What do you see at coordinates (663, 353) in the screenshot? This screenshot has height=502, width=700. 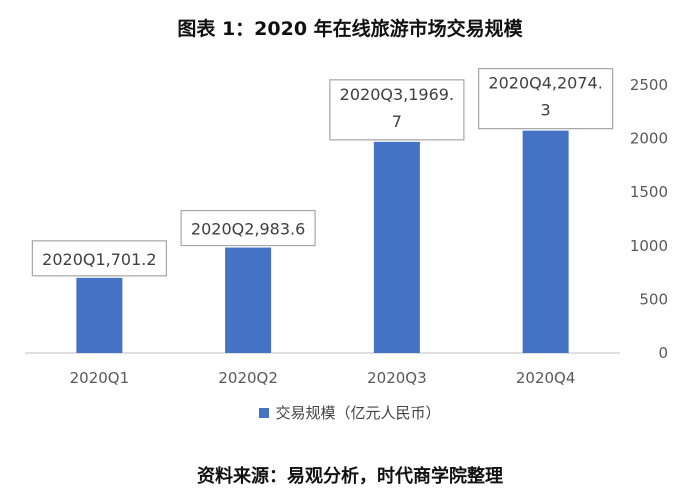 I see `y-tick-label: 0` at bounding box center [663, 353].